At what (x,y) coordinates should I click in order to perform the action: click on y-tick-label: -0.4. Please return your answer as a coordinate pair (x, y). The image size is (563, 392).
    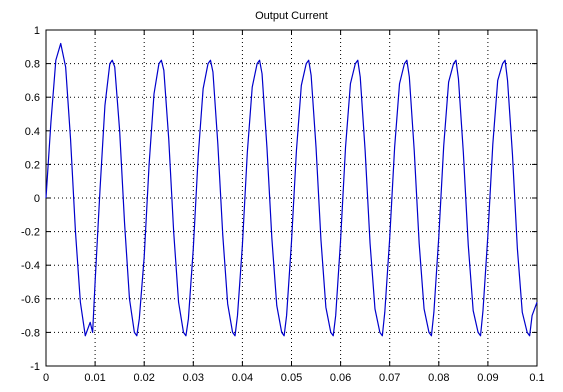
    Looking at the image, I should click on (30, 266).